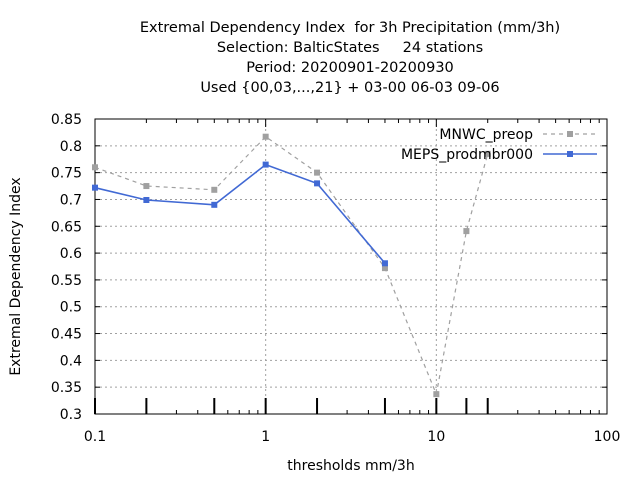 The image size is (640, 480). What do you see at coordinates (16, 276) in the screenshot?
I see `y-axis-label: Extremal Dependency Index` at bounding box center [16, 276].